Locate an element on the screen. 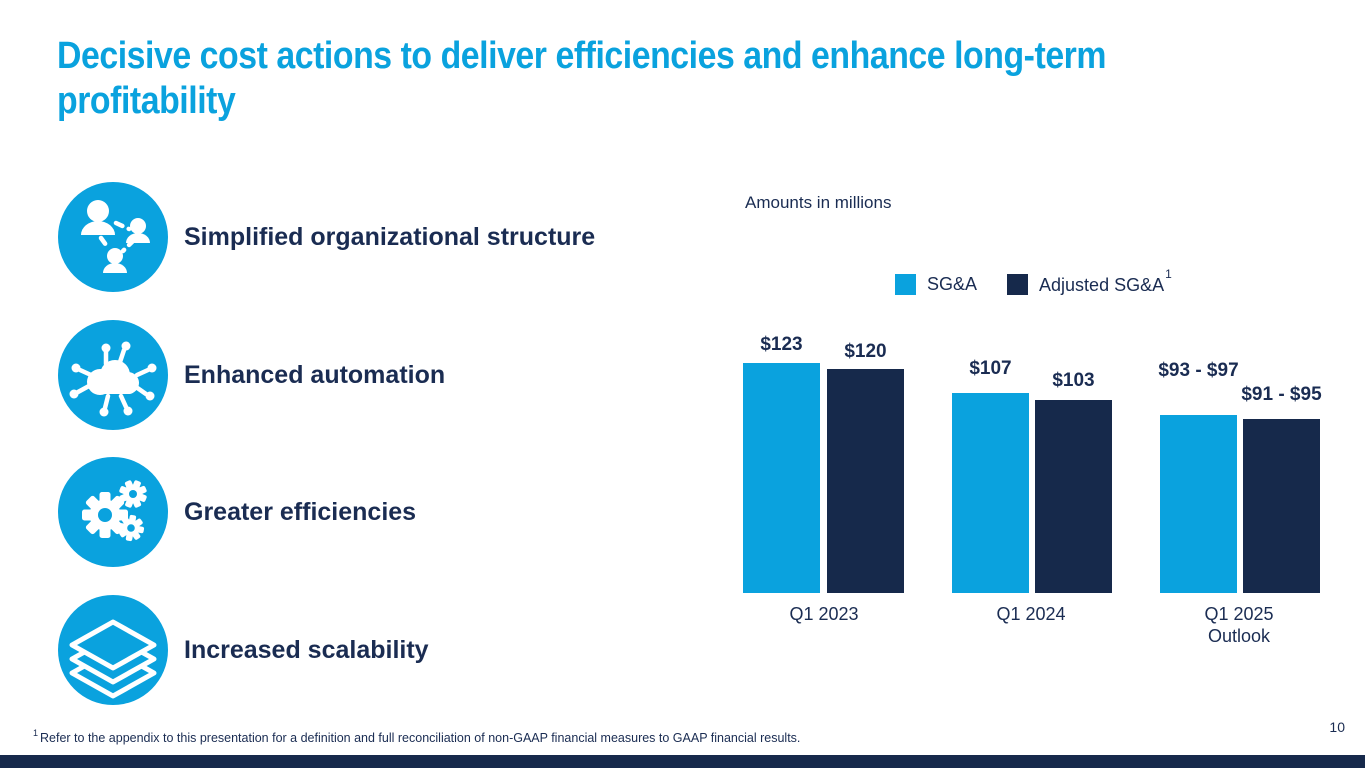 The height and width of the screenshot is (768, 1365). network-people-icon is located at coordinates (113, 237).